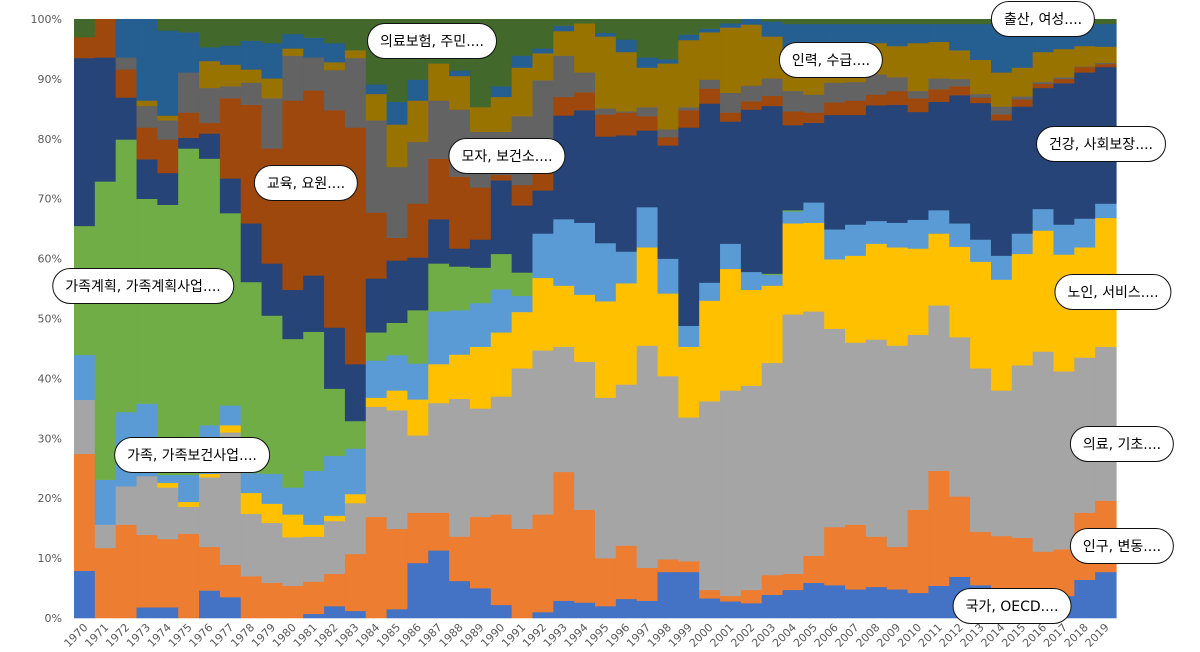  Describe the element at coordinates (314, 47) in the screenshot. I see `area-segment-s10-1981` at that location.